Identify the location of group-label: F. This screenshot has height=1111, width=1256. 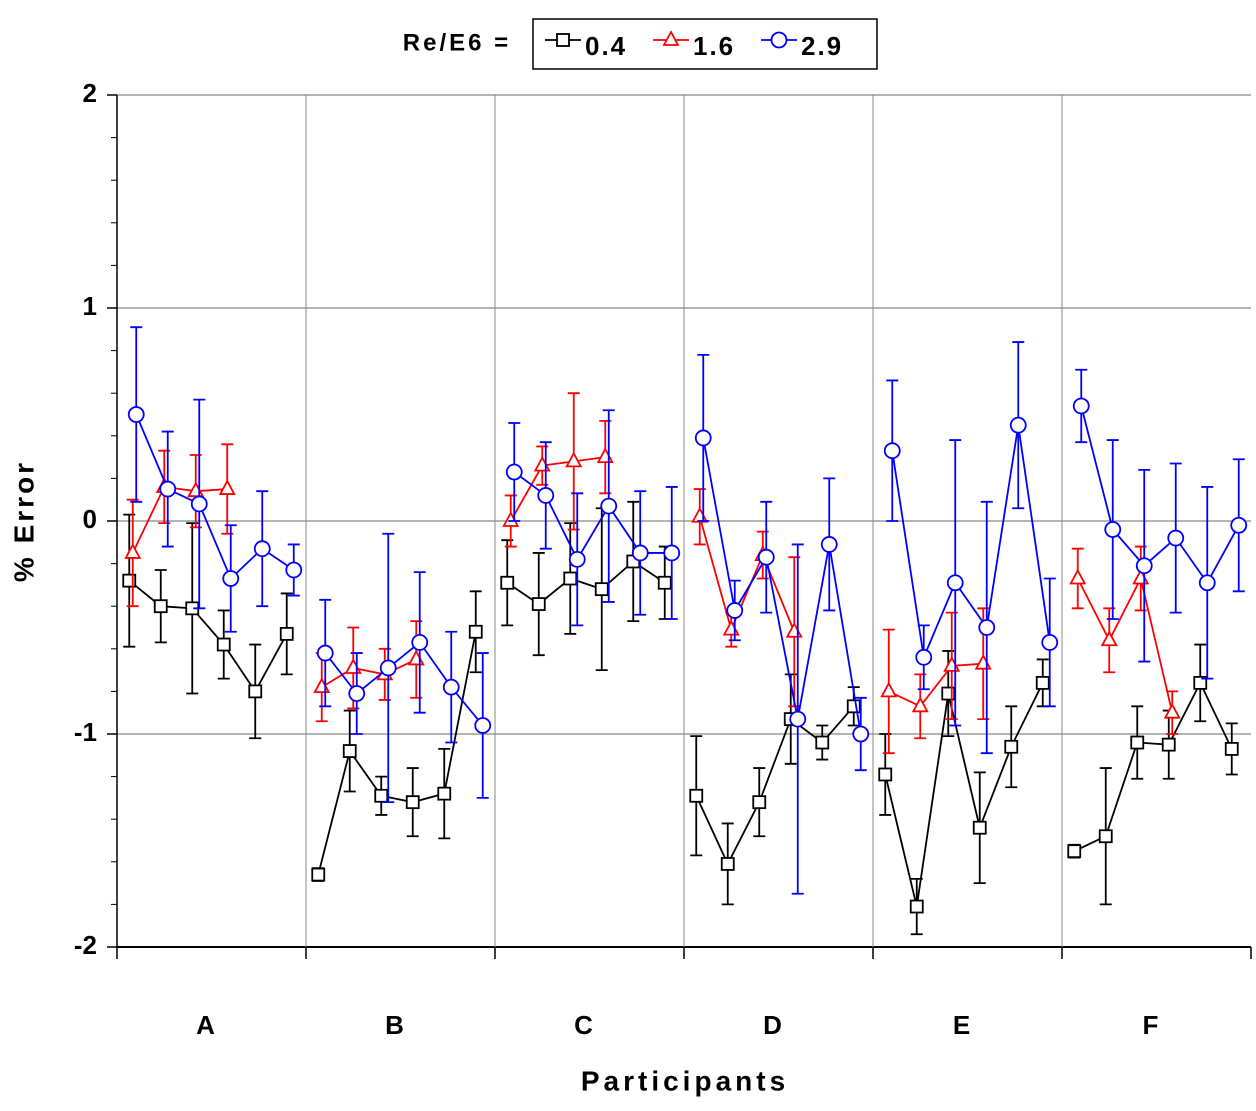
(1151, 1025).